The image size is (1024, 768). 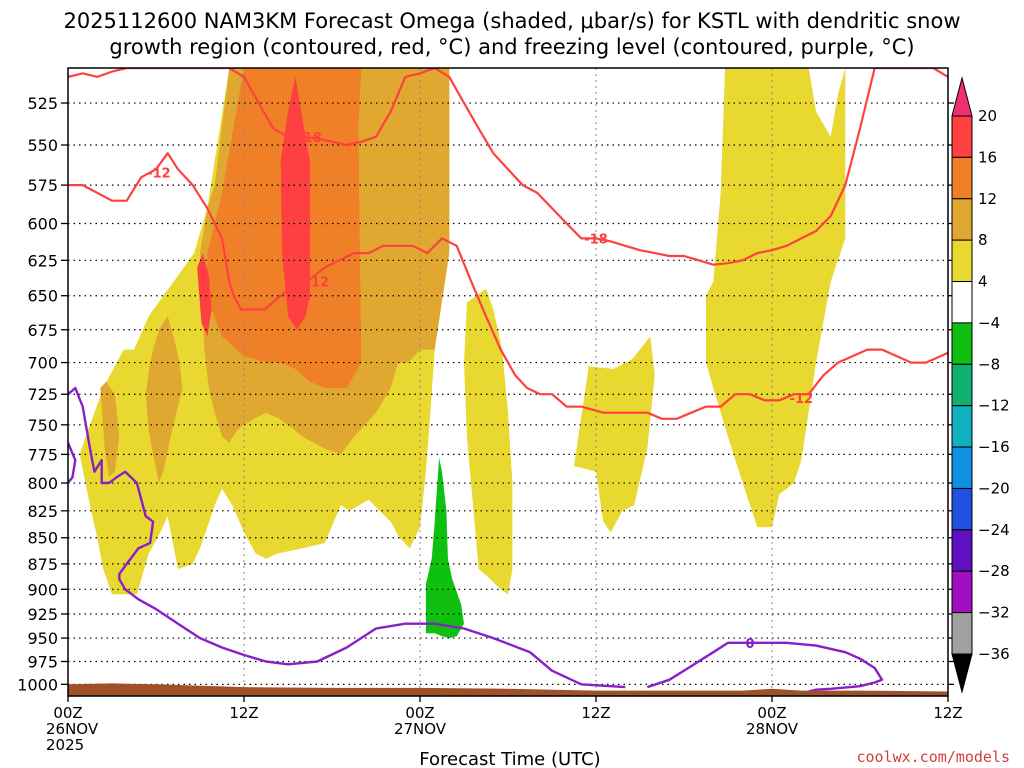 What do you see at coordinates (962, 673) in the screenshot?
I see `colorbar-bottom-triangle` at bounding box center [962, 673].